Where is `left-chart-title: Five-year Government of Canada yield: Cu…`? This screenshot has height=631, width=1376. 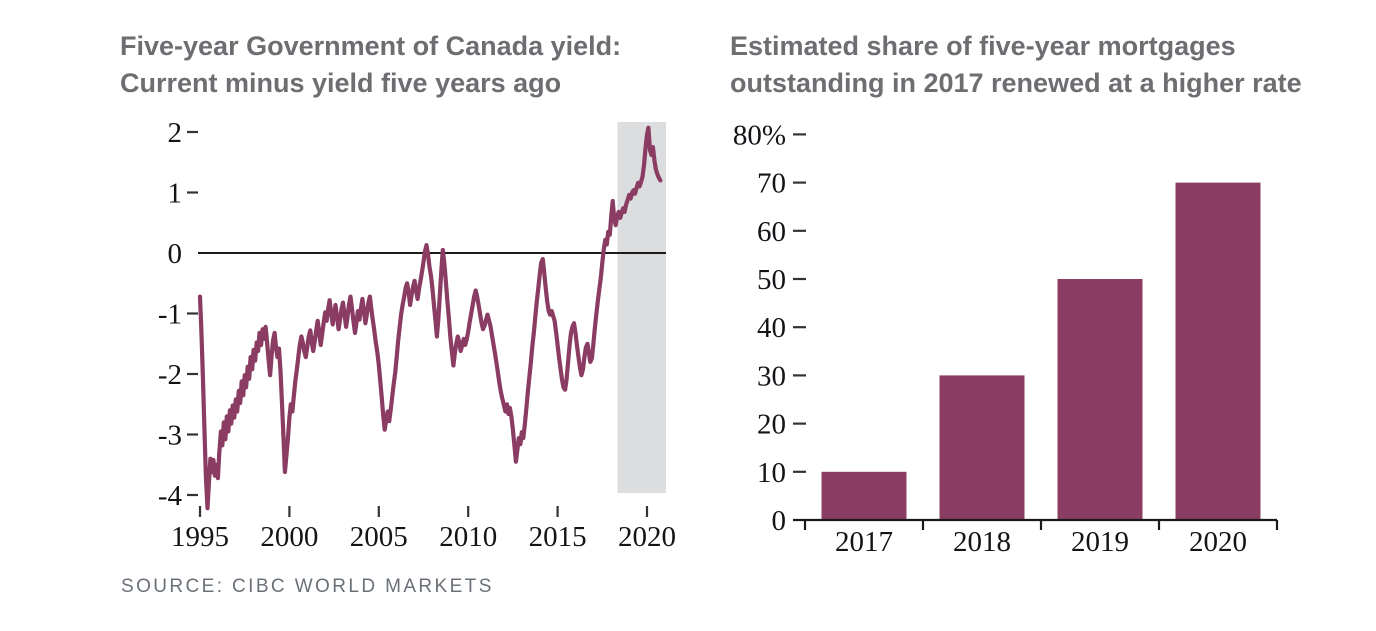
left-chart-title: Five-year Government of Canada yield: Cu… is located at coordinates (415, 65).